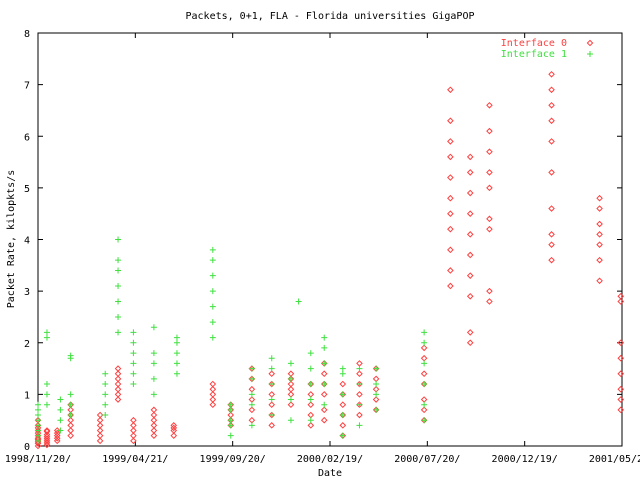 The width and height of the screenshot is (640, 485). I want to click on x-tick-label: 1999/04/21/, so click(135, 459).